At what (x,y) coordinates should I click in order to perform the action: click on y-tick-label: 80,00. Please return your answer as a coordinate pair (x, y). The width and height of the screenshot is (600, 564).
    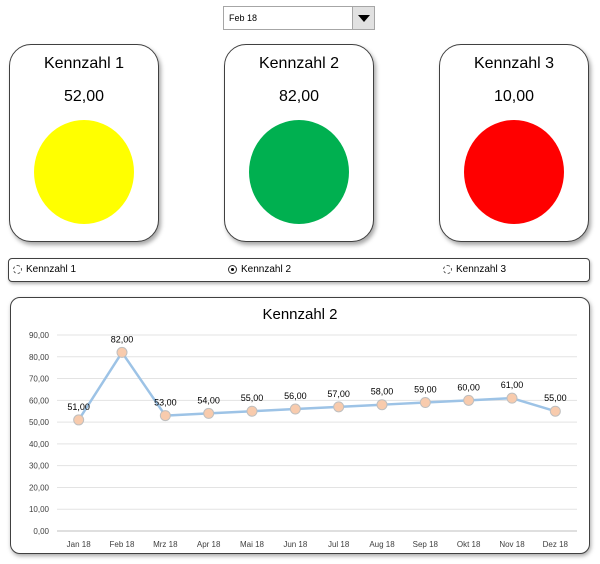
    Looking at the image, I should click on (39, 357).